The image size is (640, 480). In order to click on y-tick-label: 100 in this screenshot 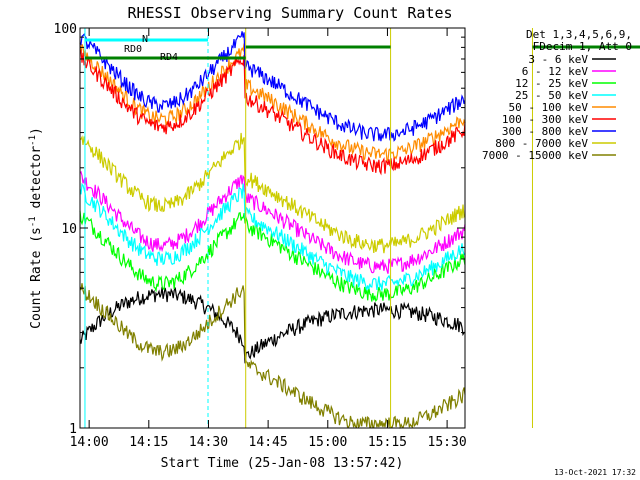, I will do `click(65, 29)`.